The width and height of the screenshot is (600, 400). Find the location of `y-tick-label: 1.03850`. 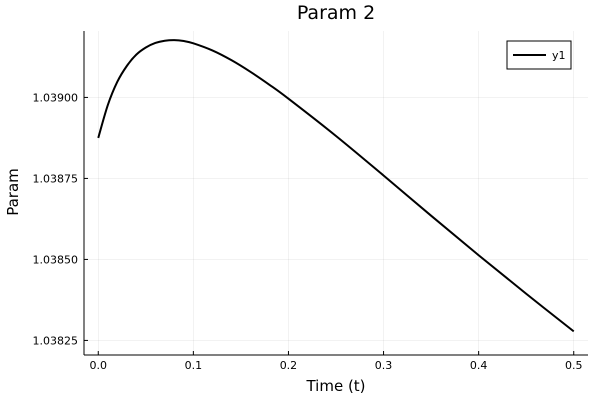

y-tick-label: 1.03850 is located at coordinates (56, 259).